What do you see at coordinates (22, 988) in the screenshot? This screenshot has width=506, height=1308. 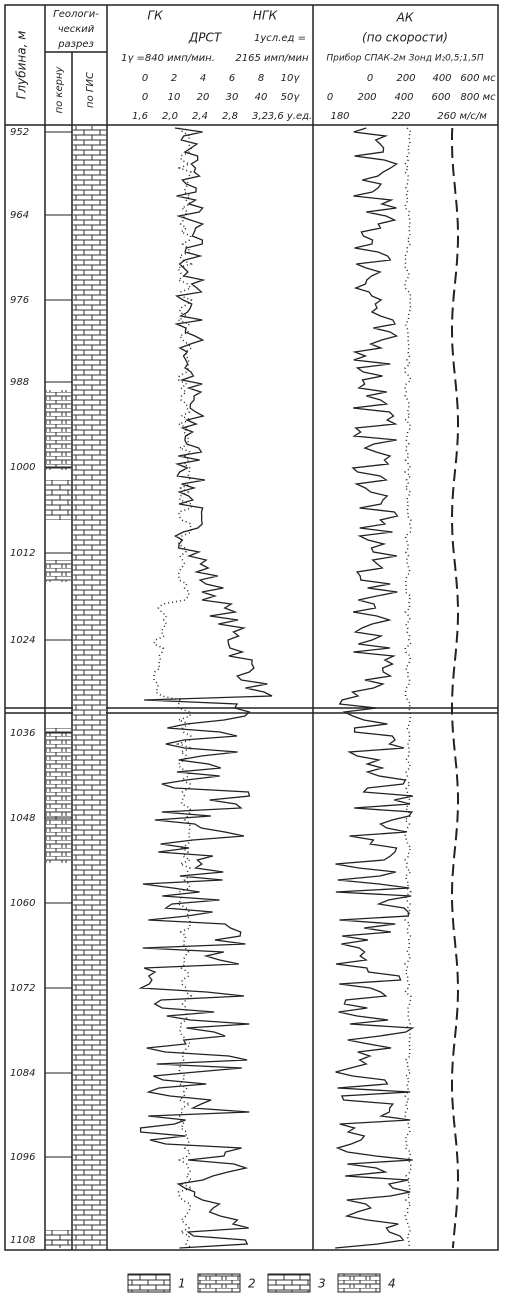 I see `depth-label: 1072` at bounding box center [22, 988].